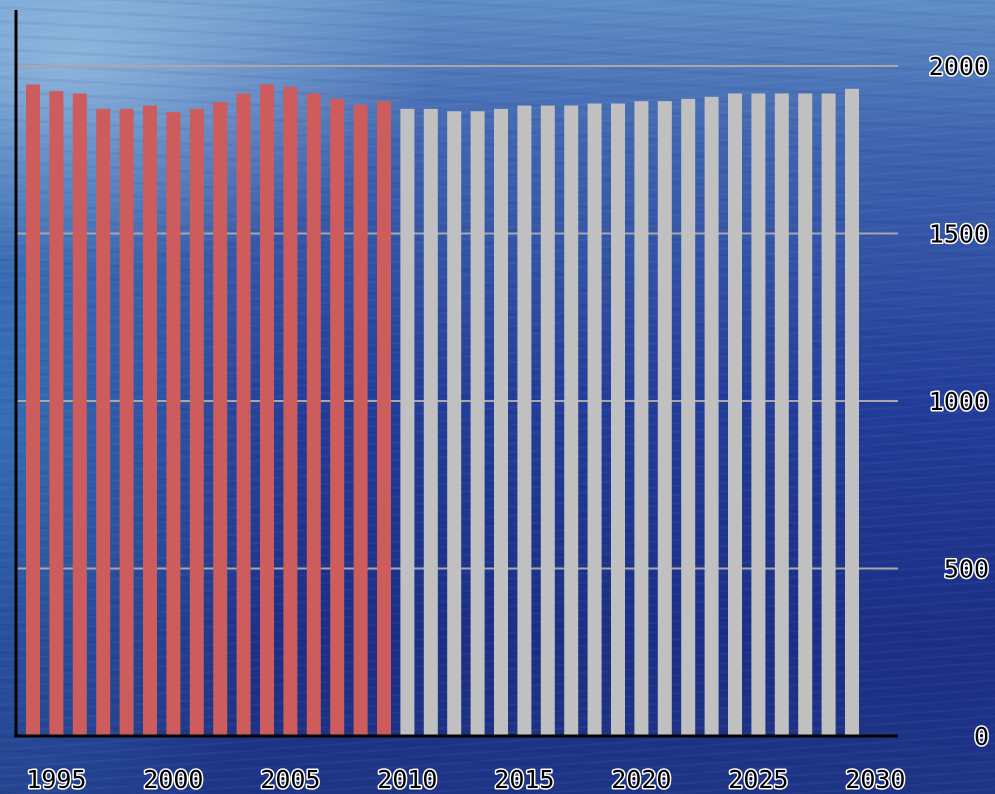 The height and width of the screenshot is (794, 995). What do you see at coordinates (220, 419) in the screenshot?
I see `bar-2002` at bounding box center [220, 419].